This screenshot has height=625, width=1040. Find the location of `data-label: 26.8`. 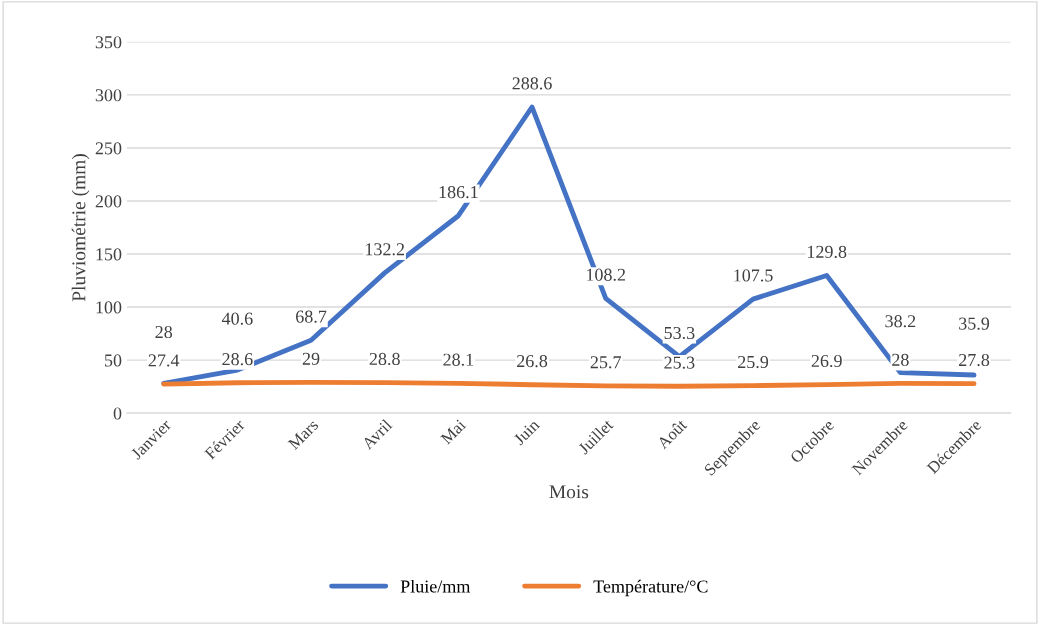

data-label: 26.8 is located at coordinates (532, 361).